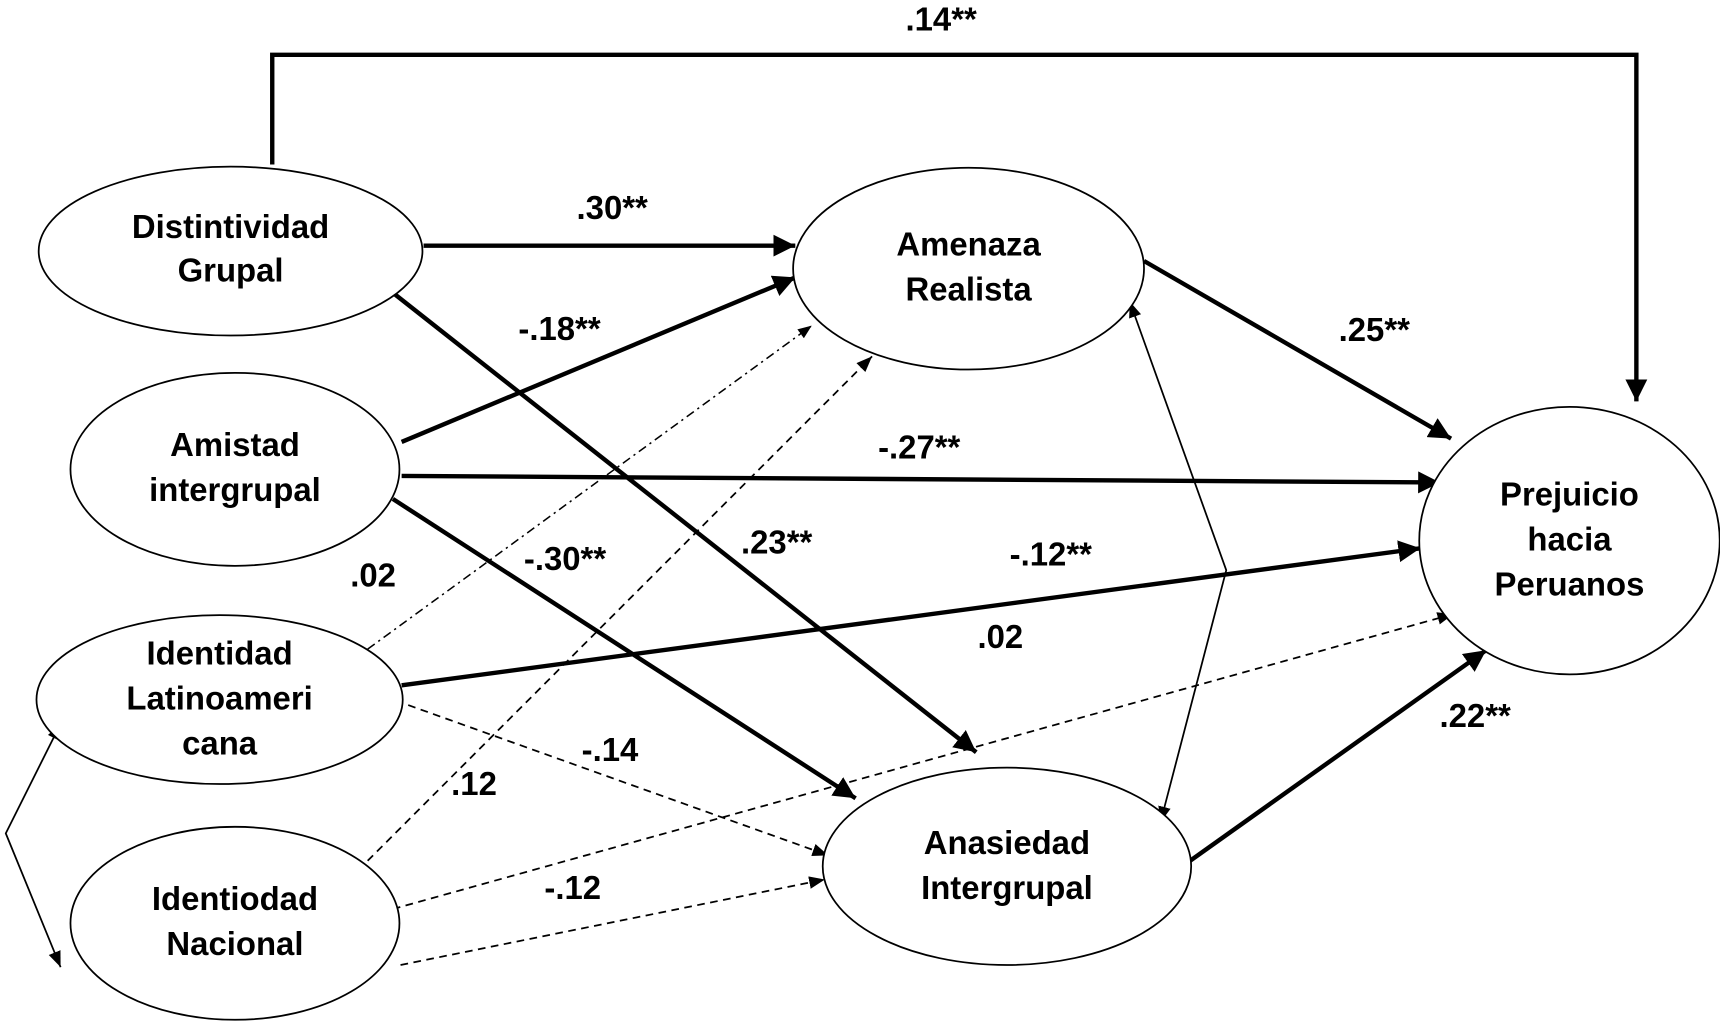 This screenshot has width=1720, height=1022. What do you see at coordinates (572, 887) in the screenshot?
I see `edge-label: -.12` at bounding box center [572, 887].